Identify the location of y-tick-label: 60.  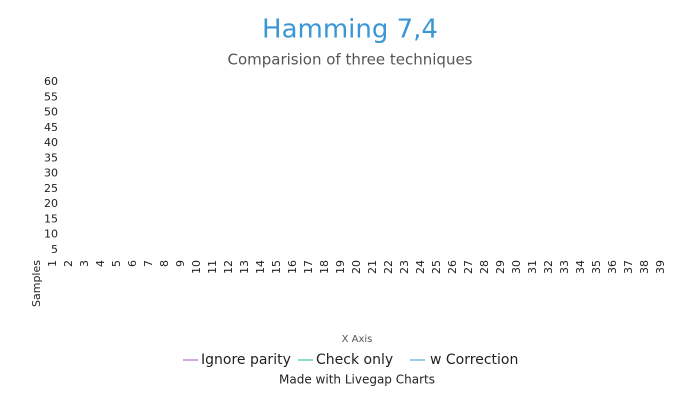
(51, 81).